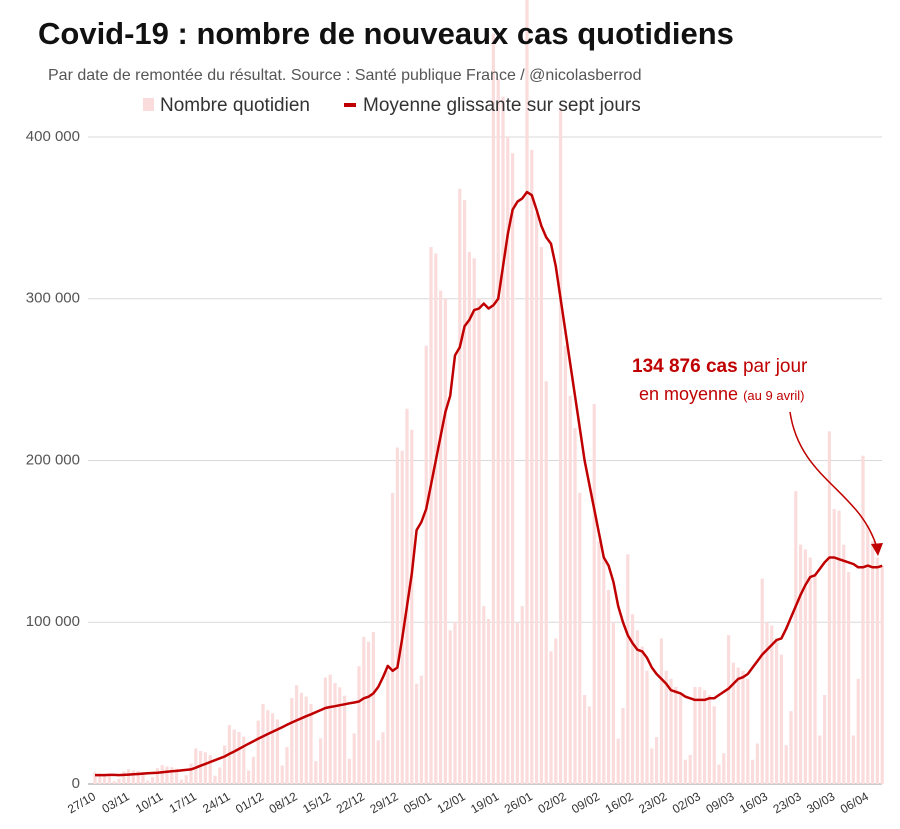  I want to click on legend-label: Nombre quotidien, so click(235, 105).